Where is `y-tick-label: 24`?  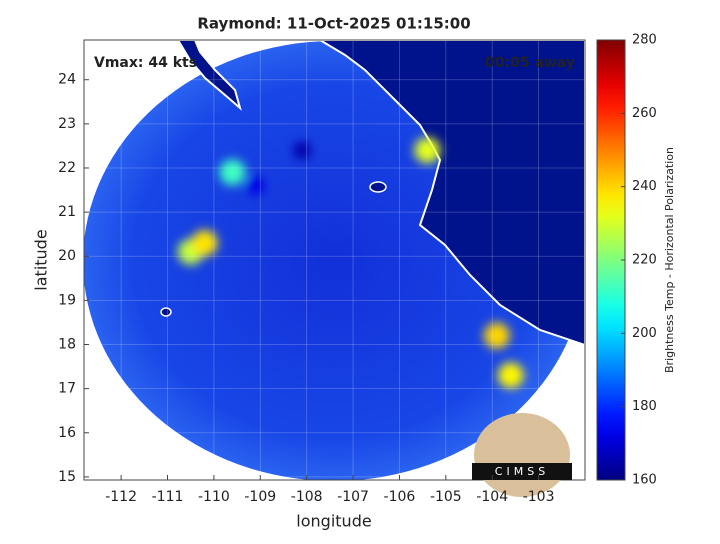
y-tick-label: 24 is located at coordinates (67, 80).